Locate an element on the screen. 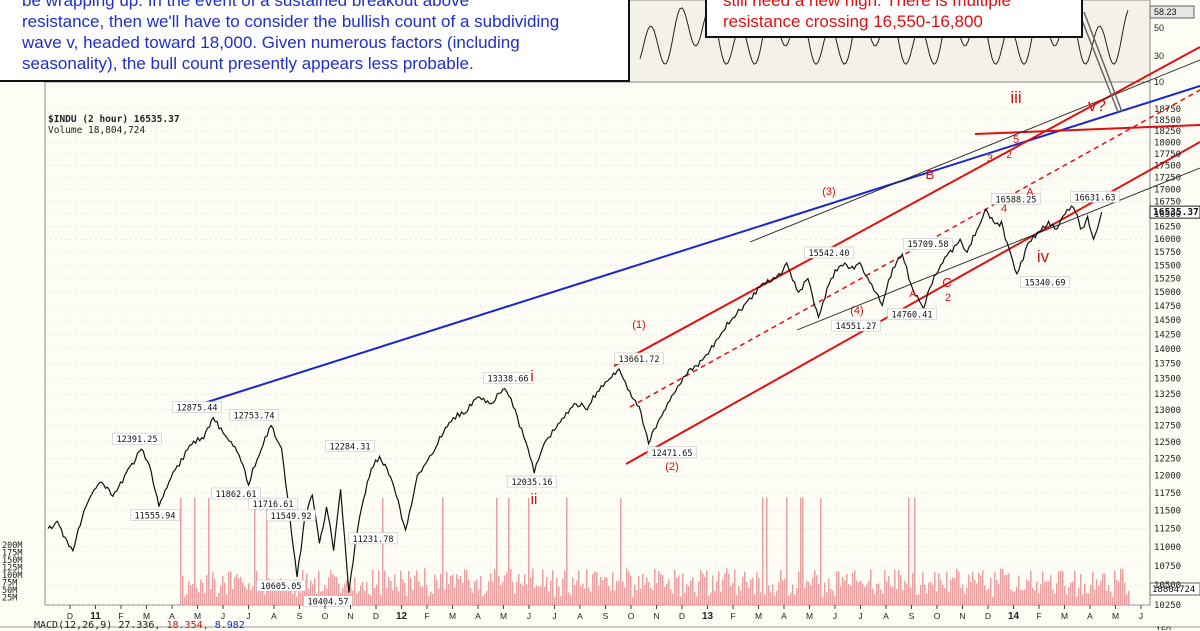 This screenshot has width=1200, height=631. price-label: 11549.92 is located at coordinates (291, 517).